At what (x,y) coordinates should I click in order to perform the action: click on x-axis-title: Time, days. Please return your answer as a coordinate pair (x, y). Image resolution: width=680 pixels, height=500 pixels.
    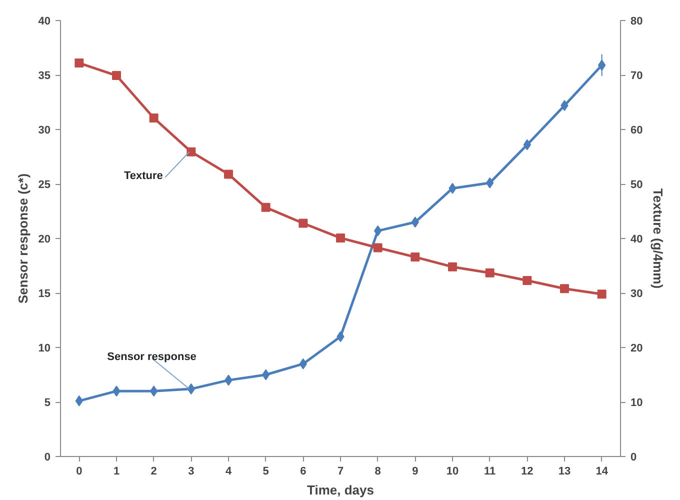
    Looking at the image, I should click on (340, 490).